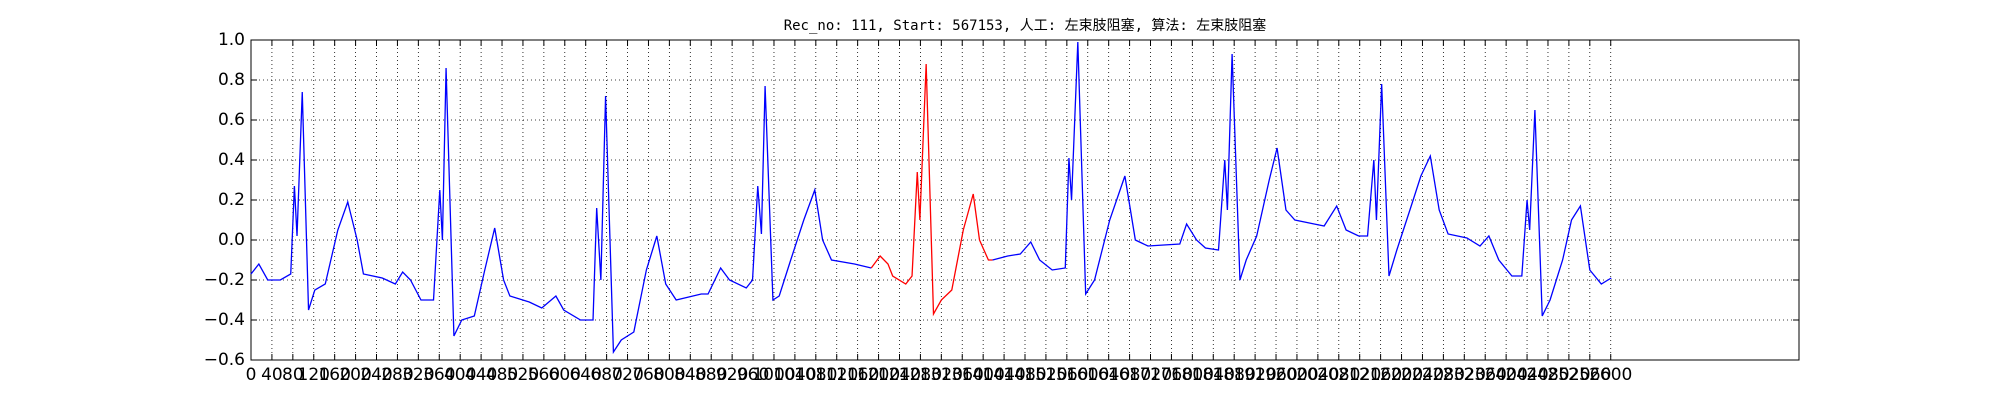 The width and height of the screenshot is (2000, 400). I want to click on x-tick-label: 1800, so click(1192, 375).